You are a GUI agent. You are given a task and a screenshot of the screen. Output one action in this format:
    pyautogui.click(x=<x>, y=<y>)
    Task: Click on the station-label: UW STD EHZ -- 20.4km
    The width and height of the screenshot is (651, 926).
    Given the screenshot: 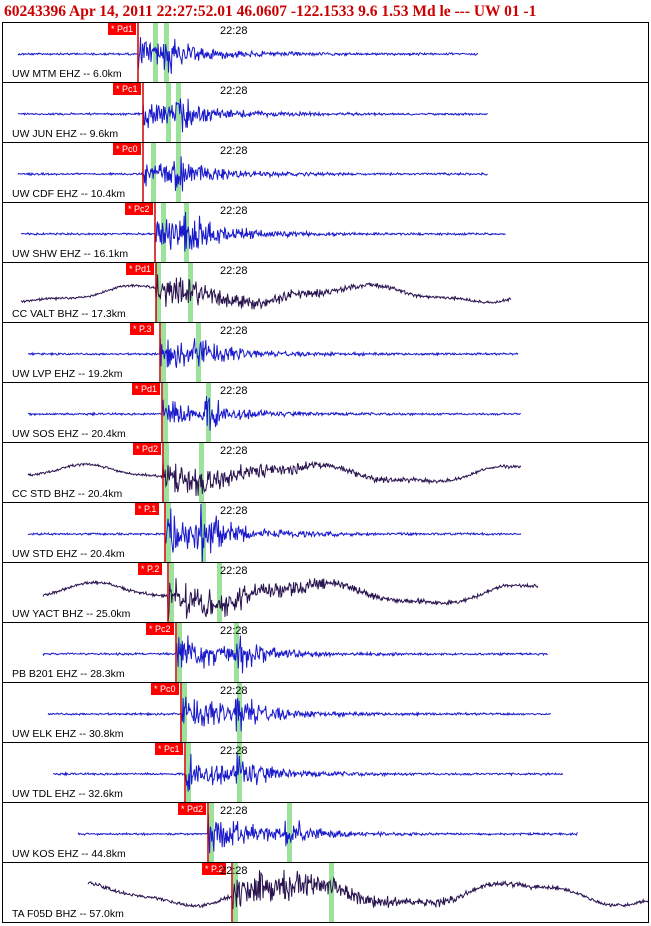 What is the action you would take?
    pyautogui.click(x=68, y=554)
    